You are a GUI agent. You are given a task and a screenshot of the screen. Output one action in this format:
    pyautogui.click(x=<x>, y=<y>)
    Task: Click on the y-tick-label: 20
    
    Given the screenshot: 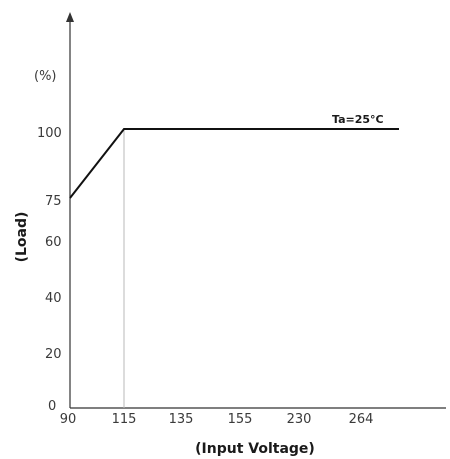 What is the action you would take?
    pyautogui.click(x=53, y=354)
    